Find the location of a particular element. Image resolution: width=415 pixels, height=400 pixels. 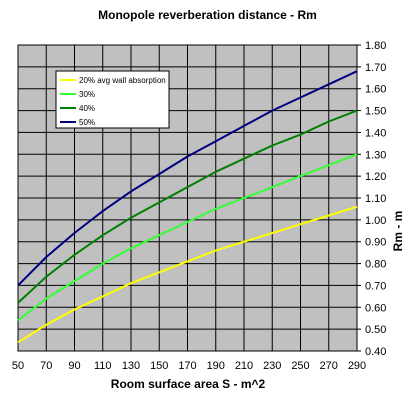

y-axis-title: Rm - m is located at coordinates (398, 231).